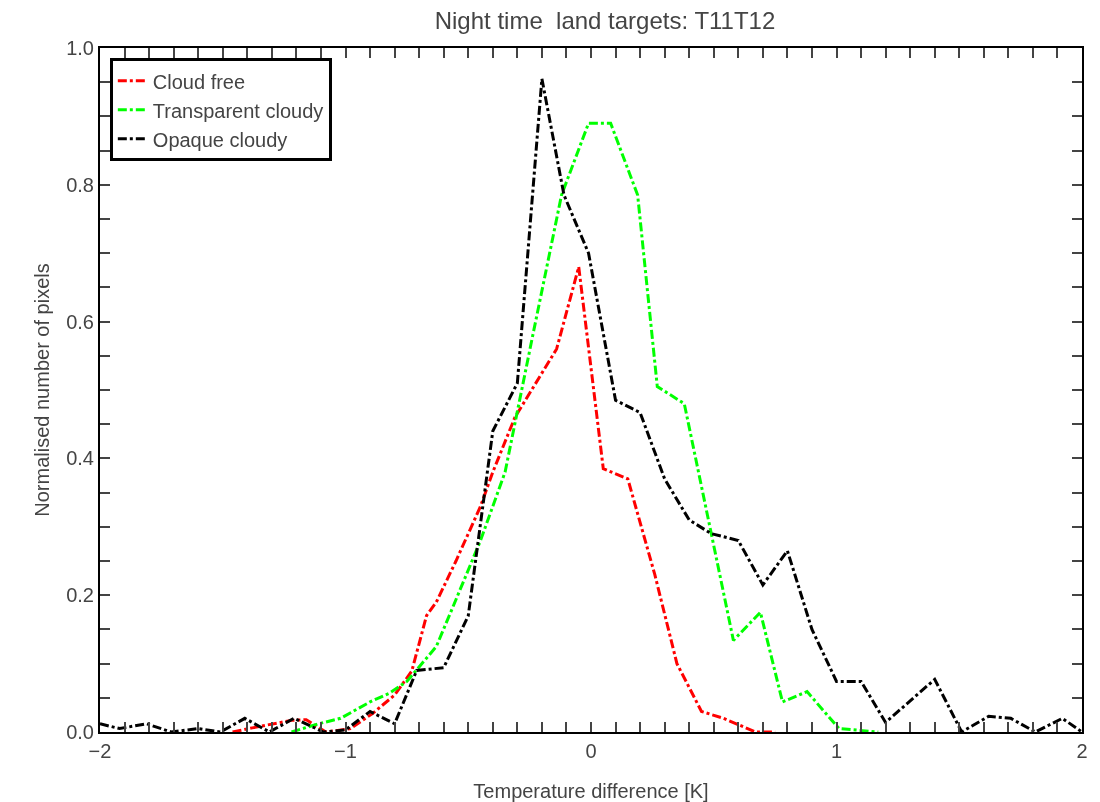 The image size is (1100, 802). Describe the element at coordinates (80, 184) in the screenshot. I see `y-tick-label: 0.8` at that location.